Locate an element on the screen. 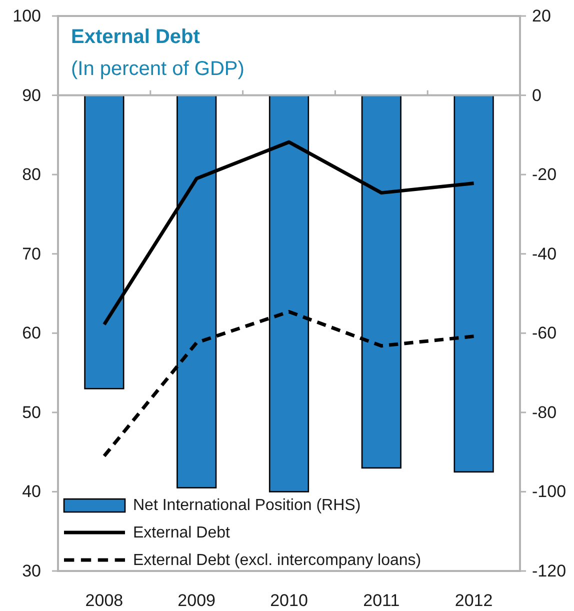 The height and width of the screenshot is (611, 574). legend-label: External Debt (excl. intercompany loans) is located at coordinates (277, 560).